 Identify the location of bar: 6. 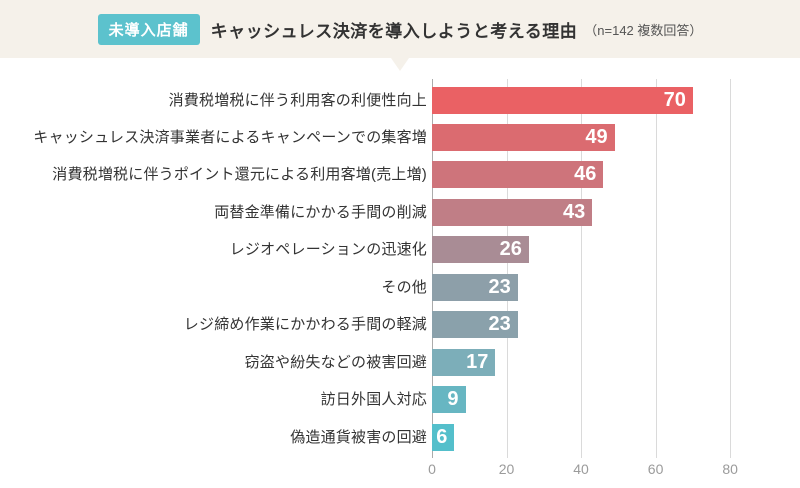
(443, 437).